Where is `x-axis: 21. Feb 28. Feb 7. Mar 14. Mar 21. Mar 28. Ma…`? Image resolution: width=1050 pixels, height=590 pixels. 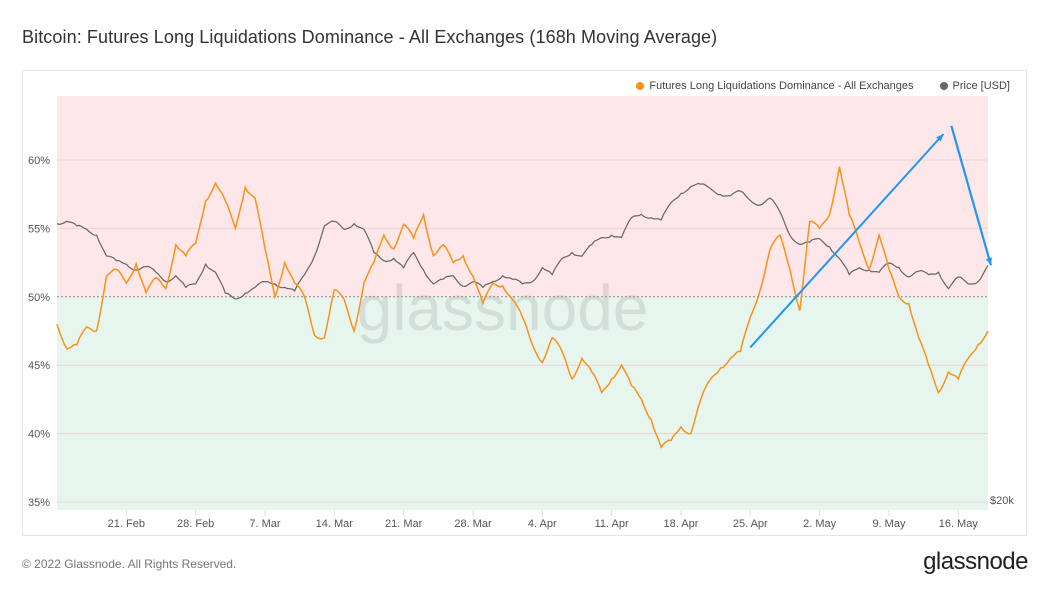
x-axis: 21. Feb 28. Feb 7. Mar 14. Mar 21. Mar 28. Ma… is located at coordinates (543, 520).